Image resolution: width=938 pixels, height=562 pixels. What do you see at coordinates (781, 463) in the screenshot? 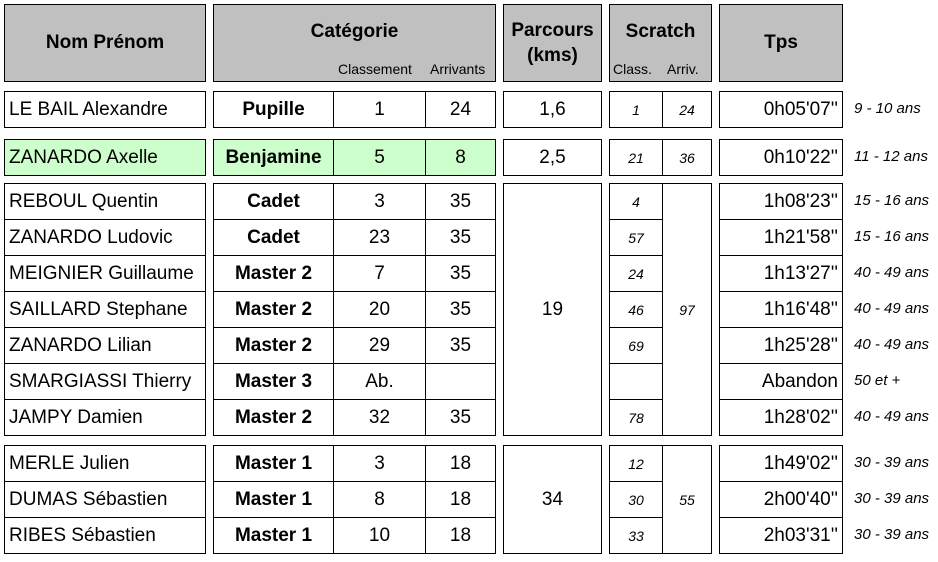
I see `time-cell: 1h49'02''` at bounding box center [781, 463].